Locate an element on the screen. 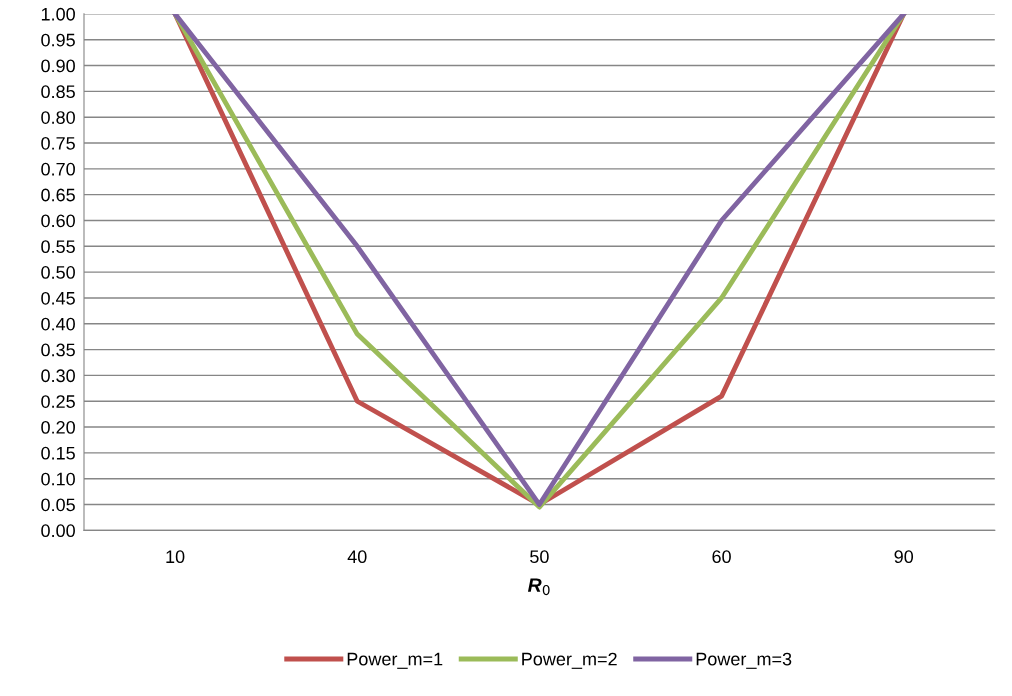 Image resolution: width=1012 pixels, height=696 pixels. y-tick-label: 0.30 is located at coordinates (58, 376).